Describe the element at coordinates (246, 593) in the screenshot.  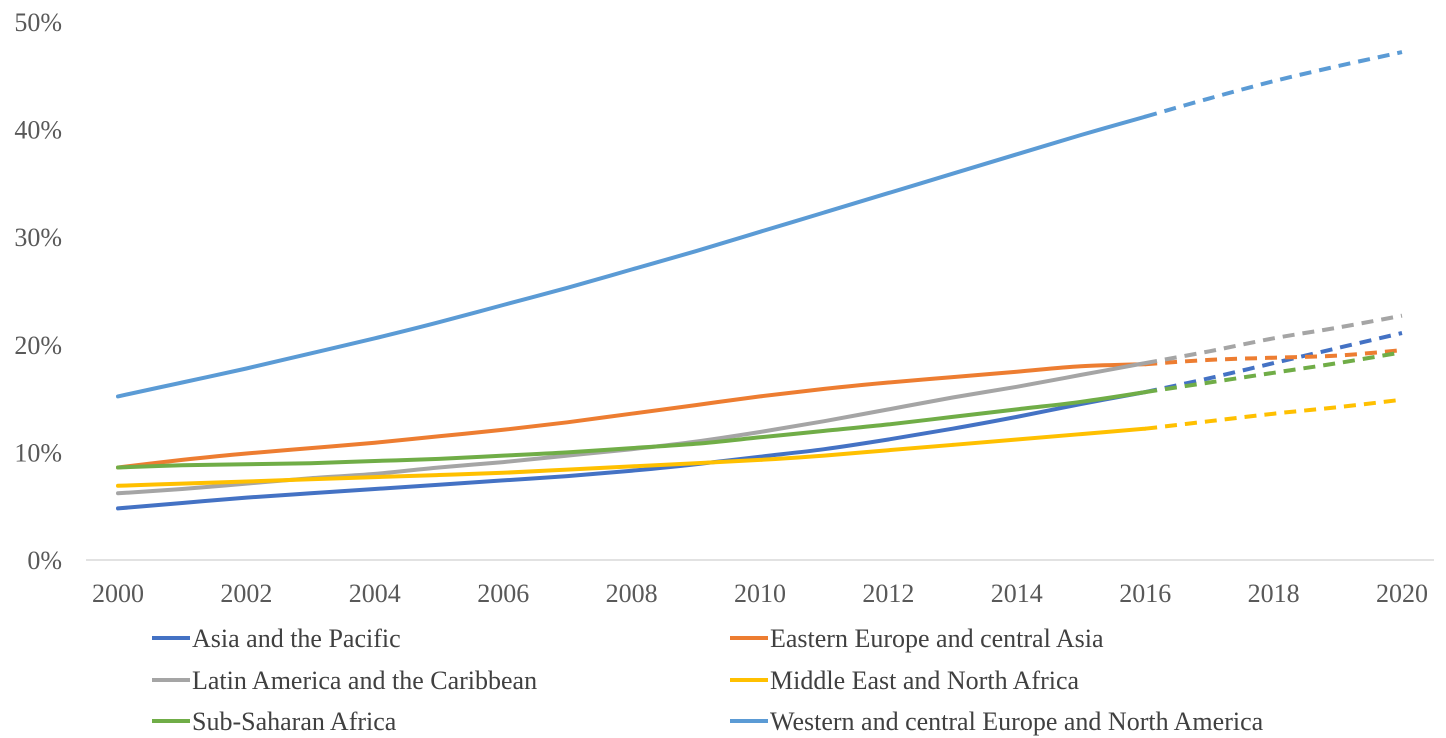
I see `x-tick-label: 2002` at that location.